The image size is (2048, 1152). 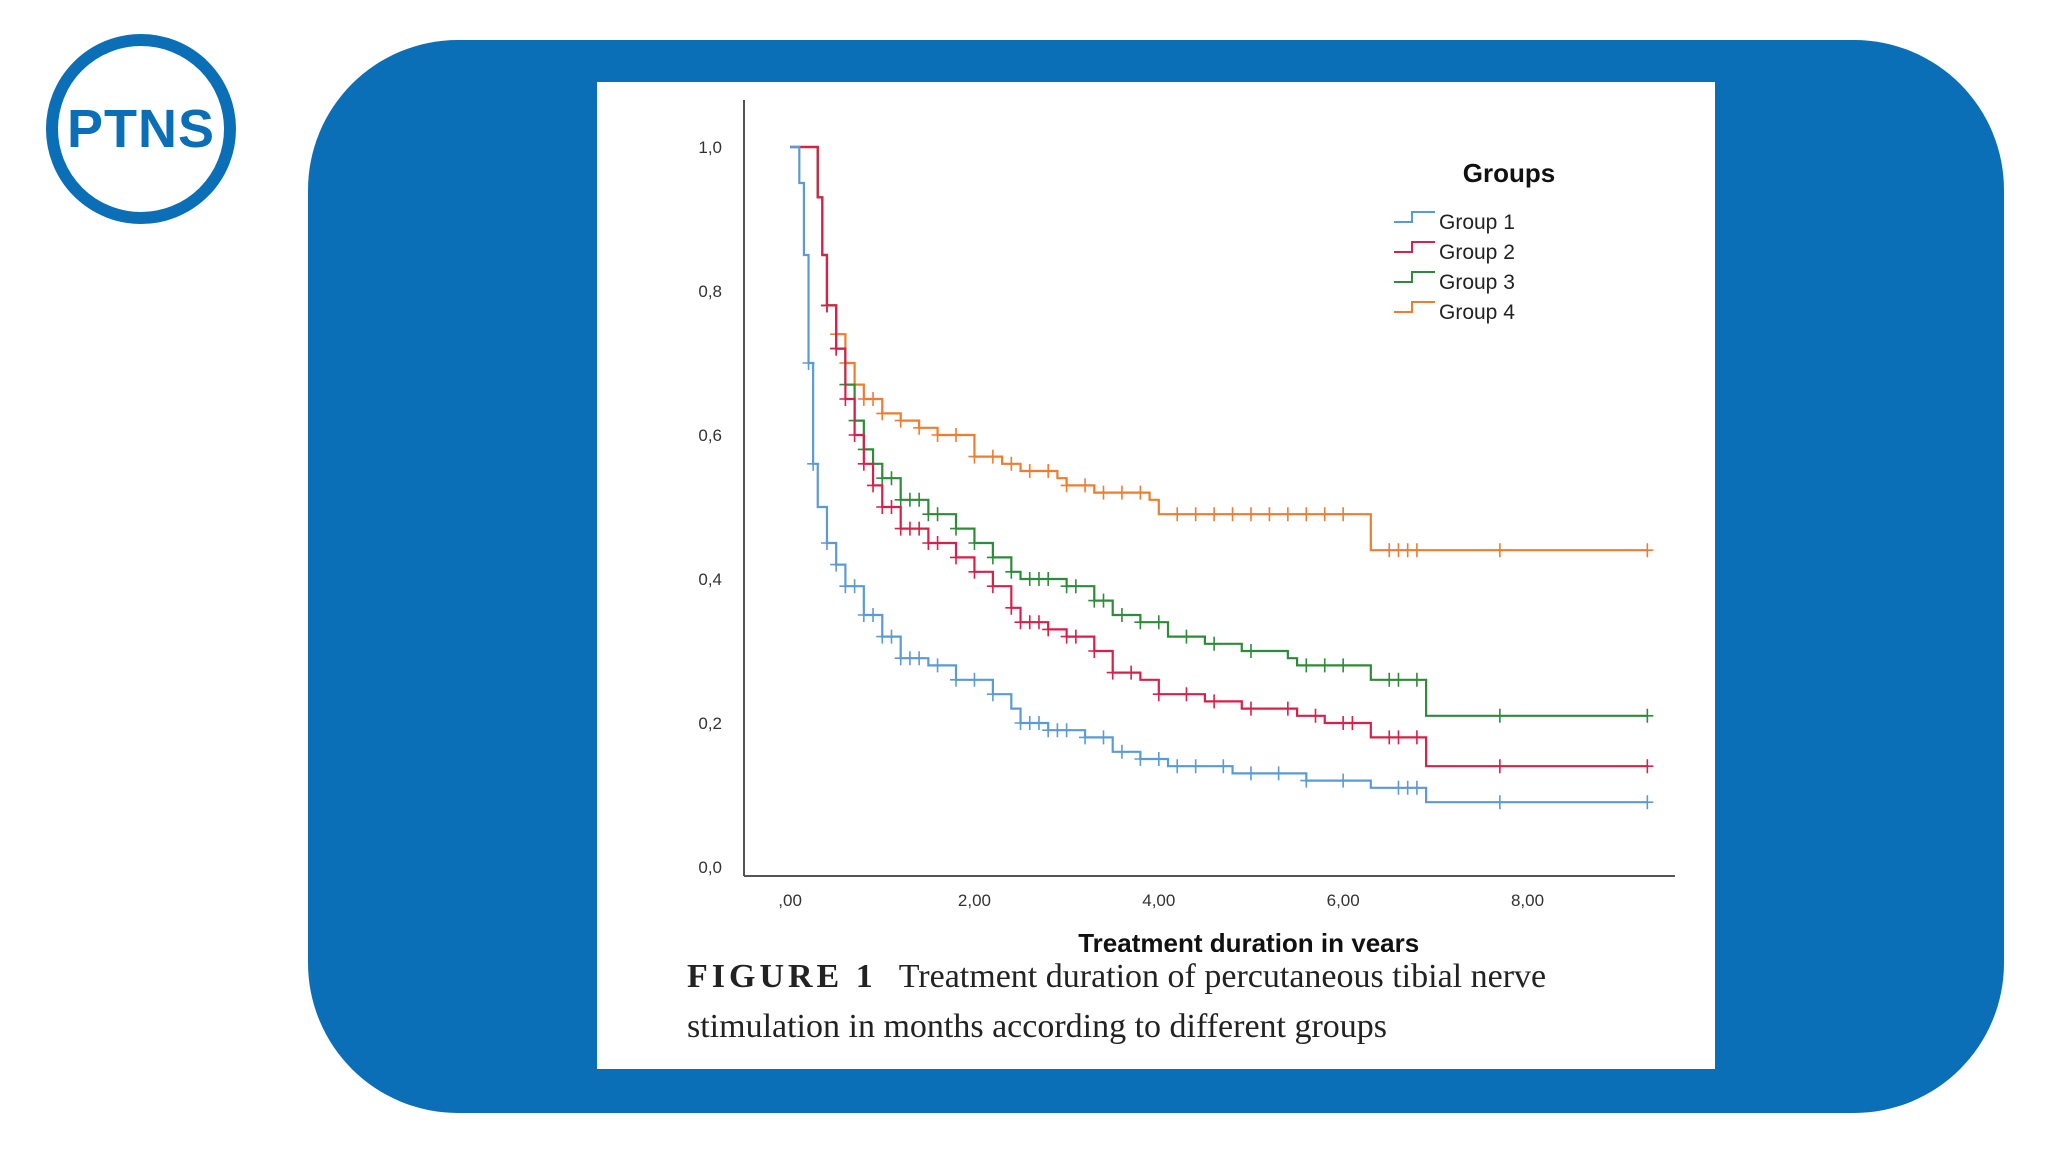 I want to click on figure-label: FIGURE 1, so click(x=782, y=976).